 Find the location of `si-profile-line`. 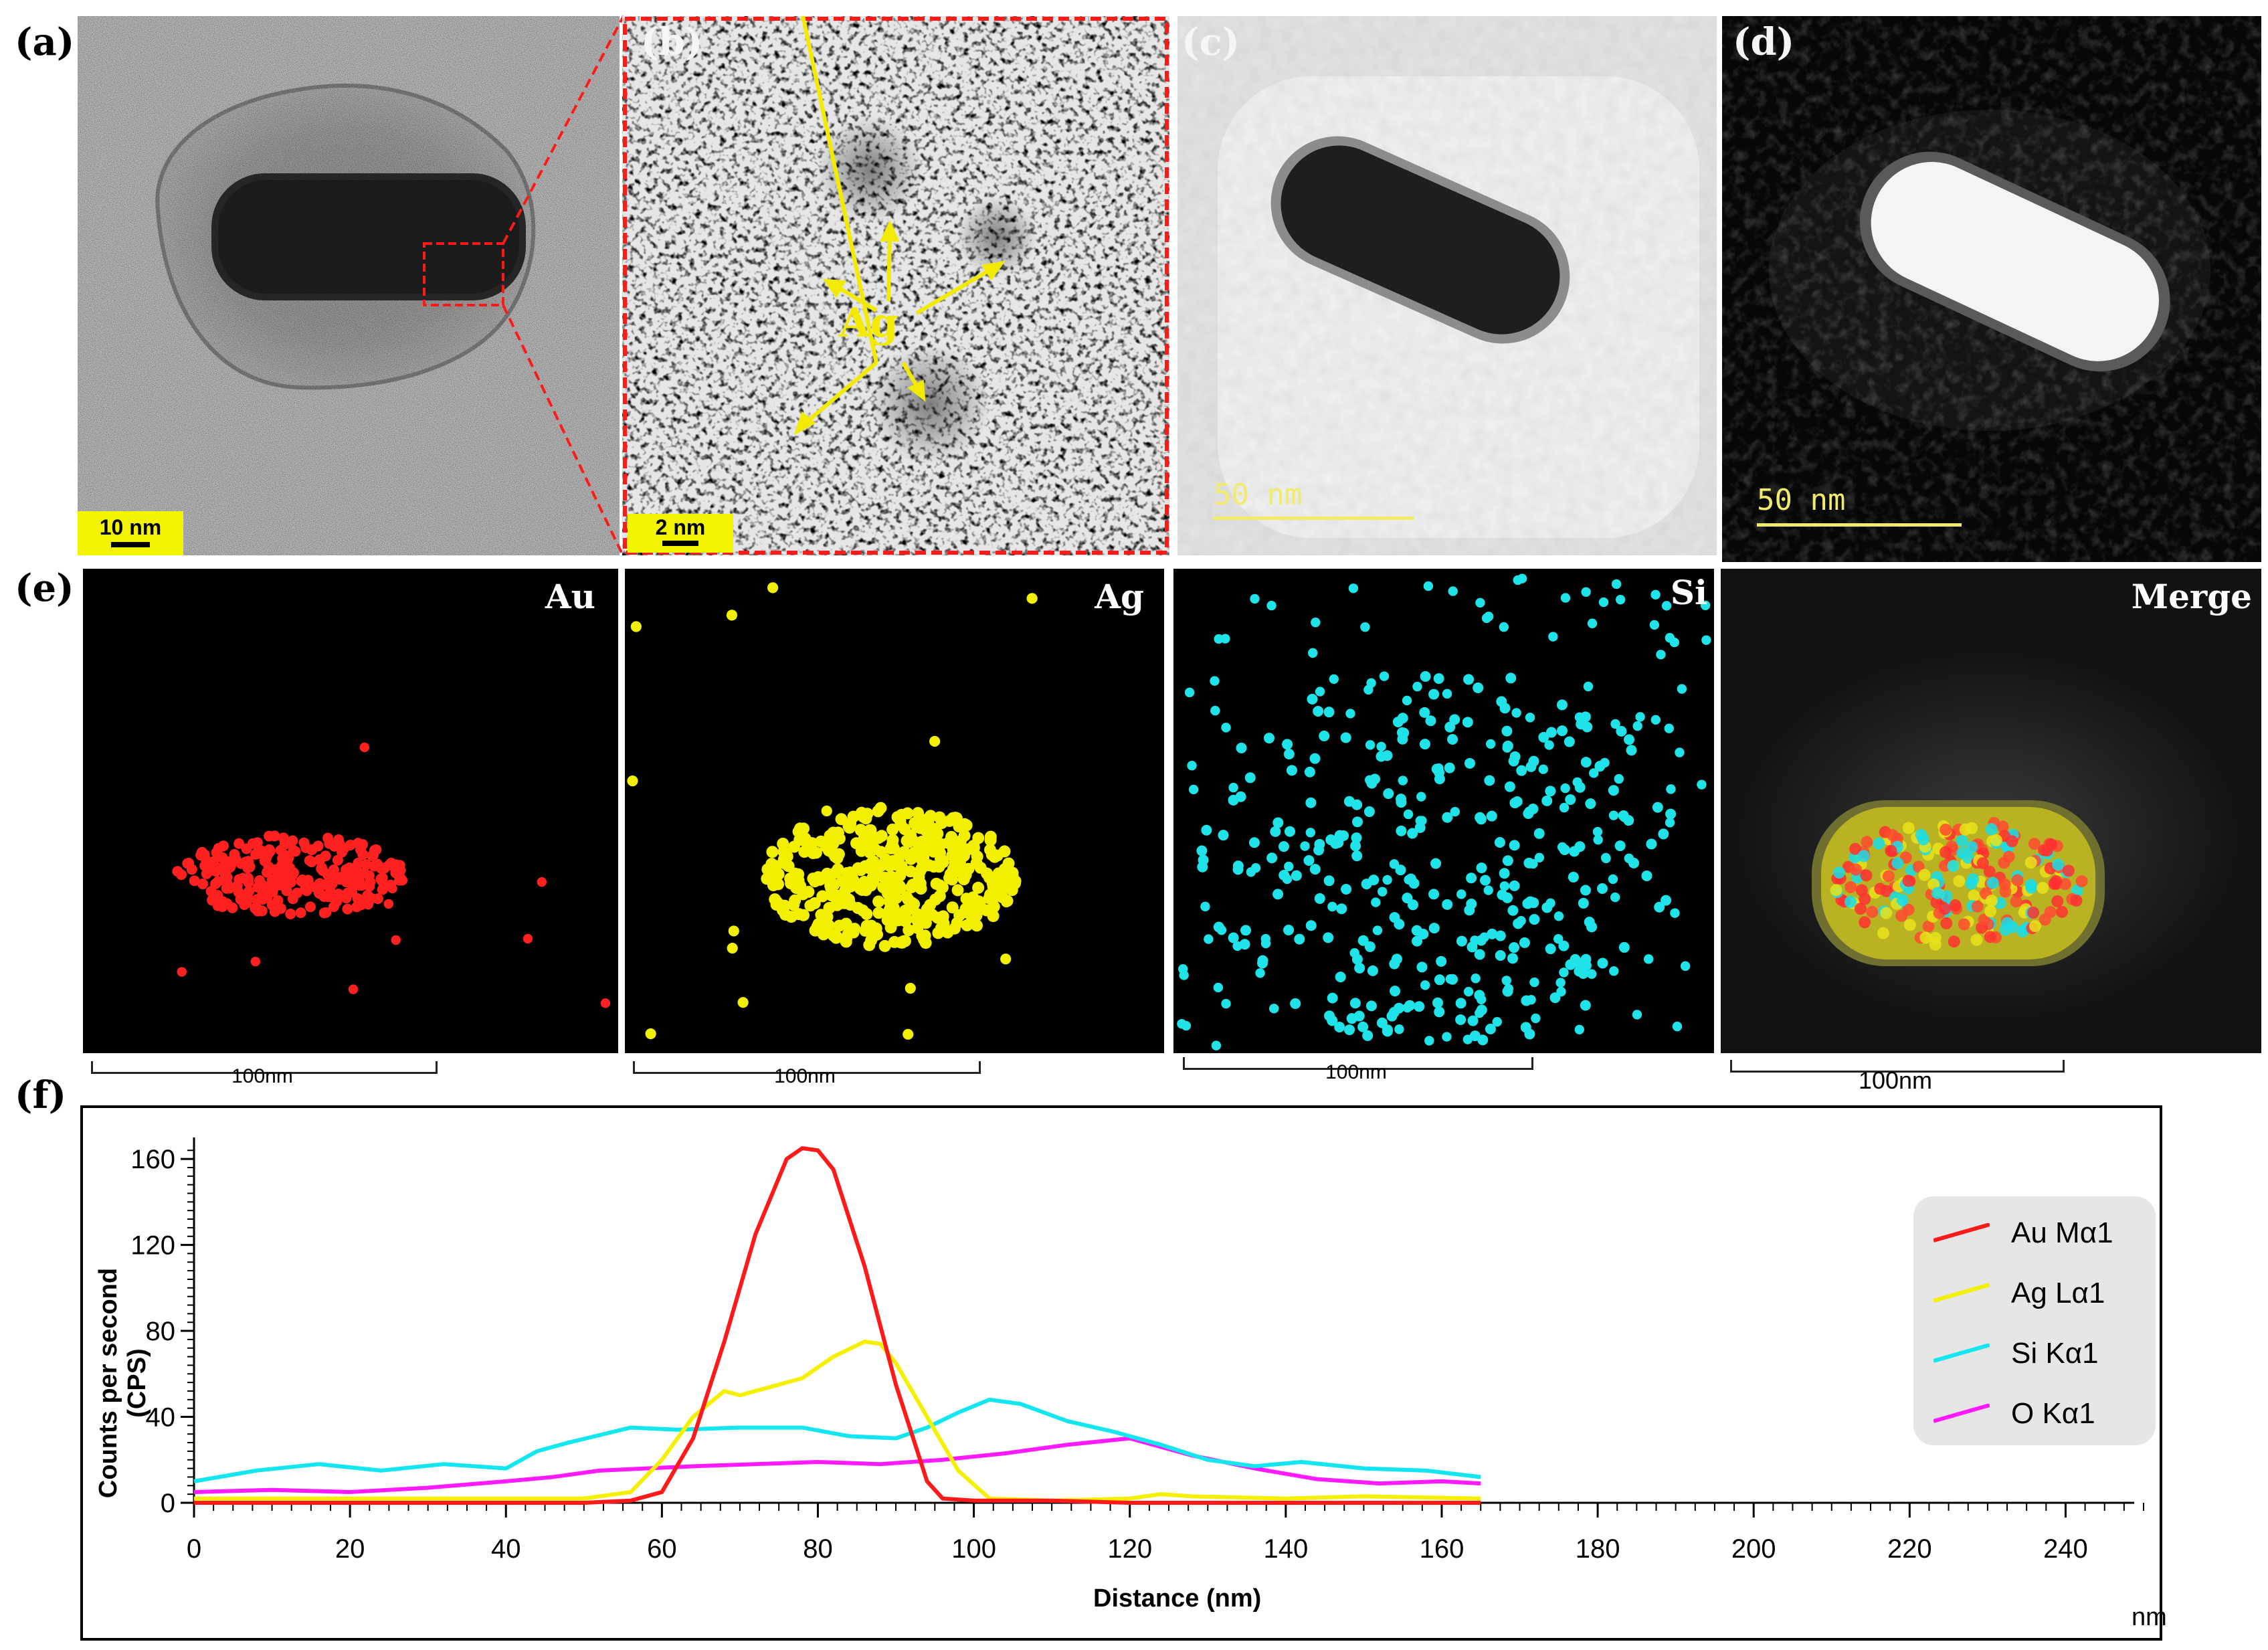

si-profile-line is located at coordinates (837, 1440).